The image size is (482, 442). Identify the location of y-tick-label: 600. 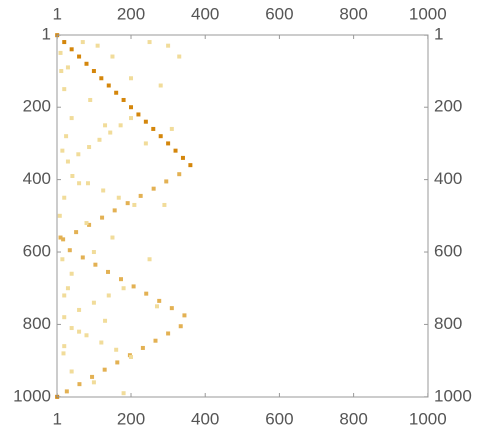
(37, 251).